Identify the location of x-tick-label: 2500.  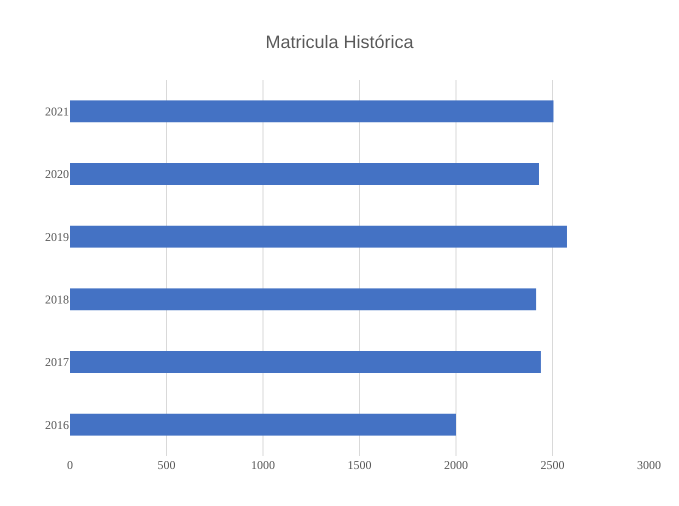
(552, 465).